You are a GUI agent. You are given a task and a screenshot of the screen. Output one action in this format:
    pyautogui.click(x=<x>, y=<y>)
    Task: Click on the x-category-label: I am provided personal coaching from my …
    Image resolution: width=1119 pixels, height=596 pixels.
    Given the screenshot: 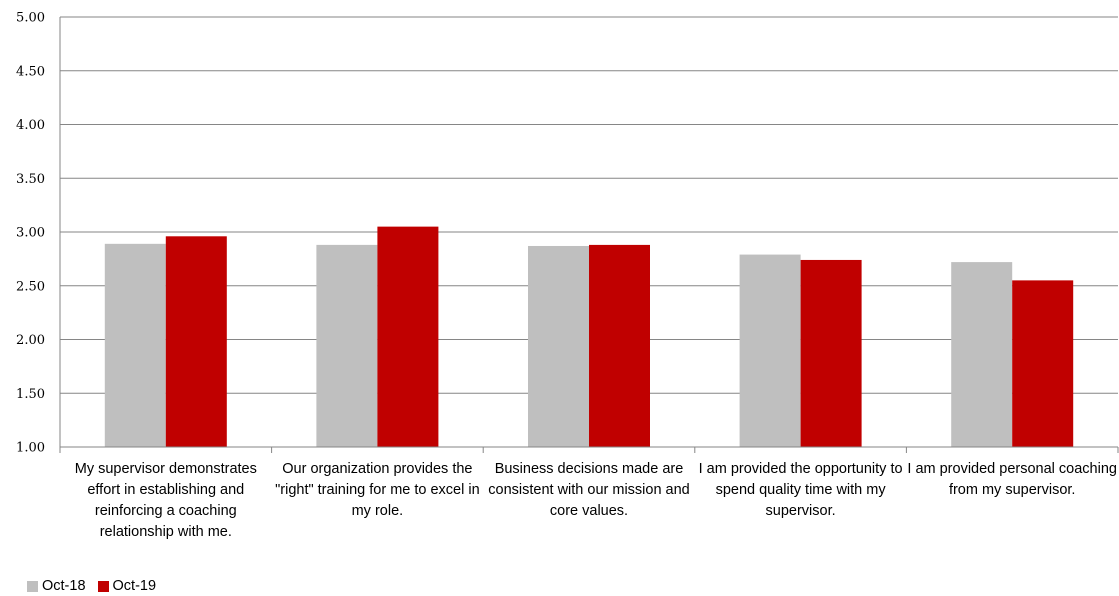 What is the action you would take?
    pyautogui.click(x=1012, y=479)
    